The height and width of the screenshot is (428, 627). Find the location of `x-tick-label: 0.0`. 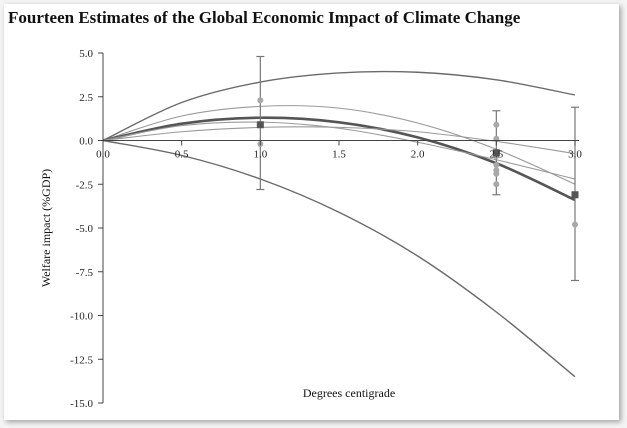

x-tick-label: 0.0 is located at coordinates (103, 155).